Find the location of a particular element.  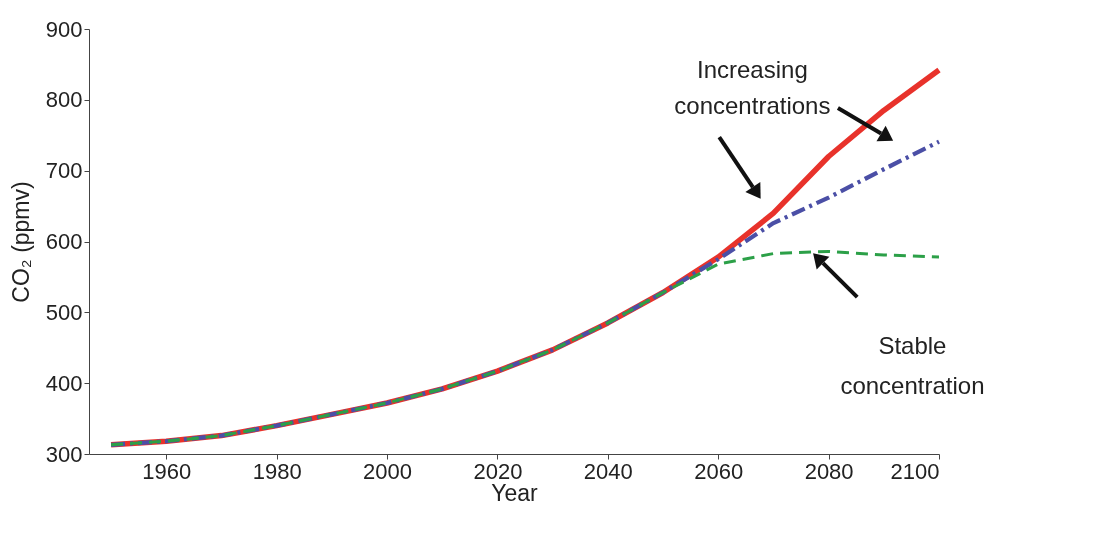

x-tick-label: 1960 is located at coordinates (167, 471).